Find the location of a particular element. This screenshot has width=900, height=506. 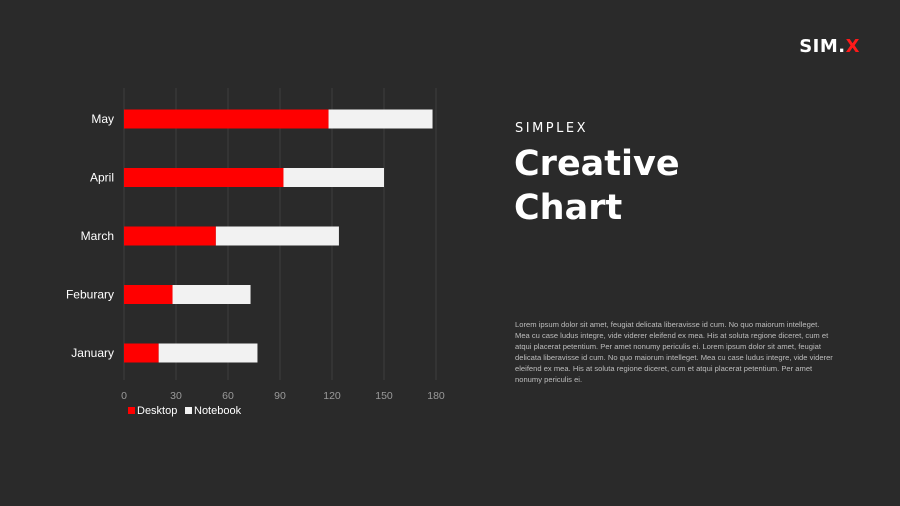

heading-title: Creative Chart is located at coordinates (664, 186).